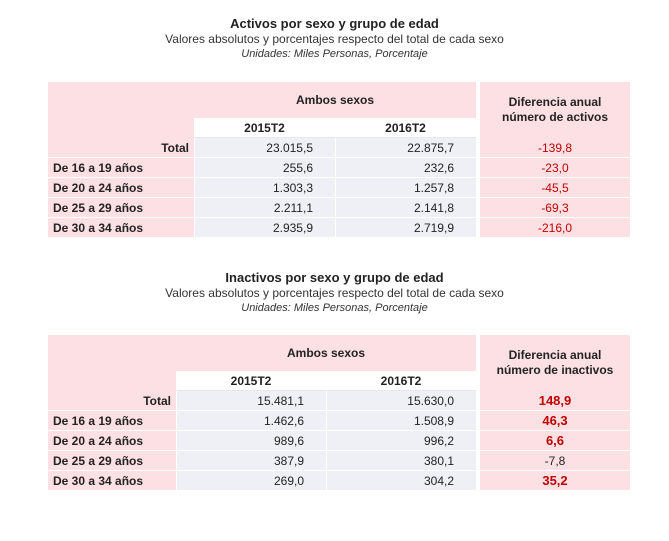  Describe the element at coordinates (555, 370) in the screenshot. I see `inactivos-diff-header-line2: número de inactivos` at that location.